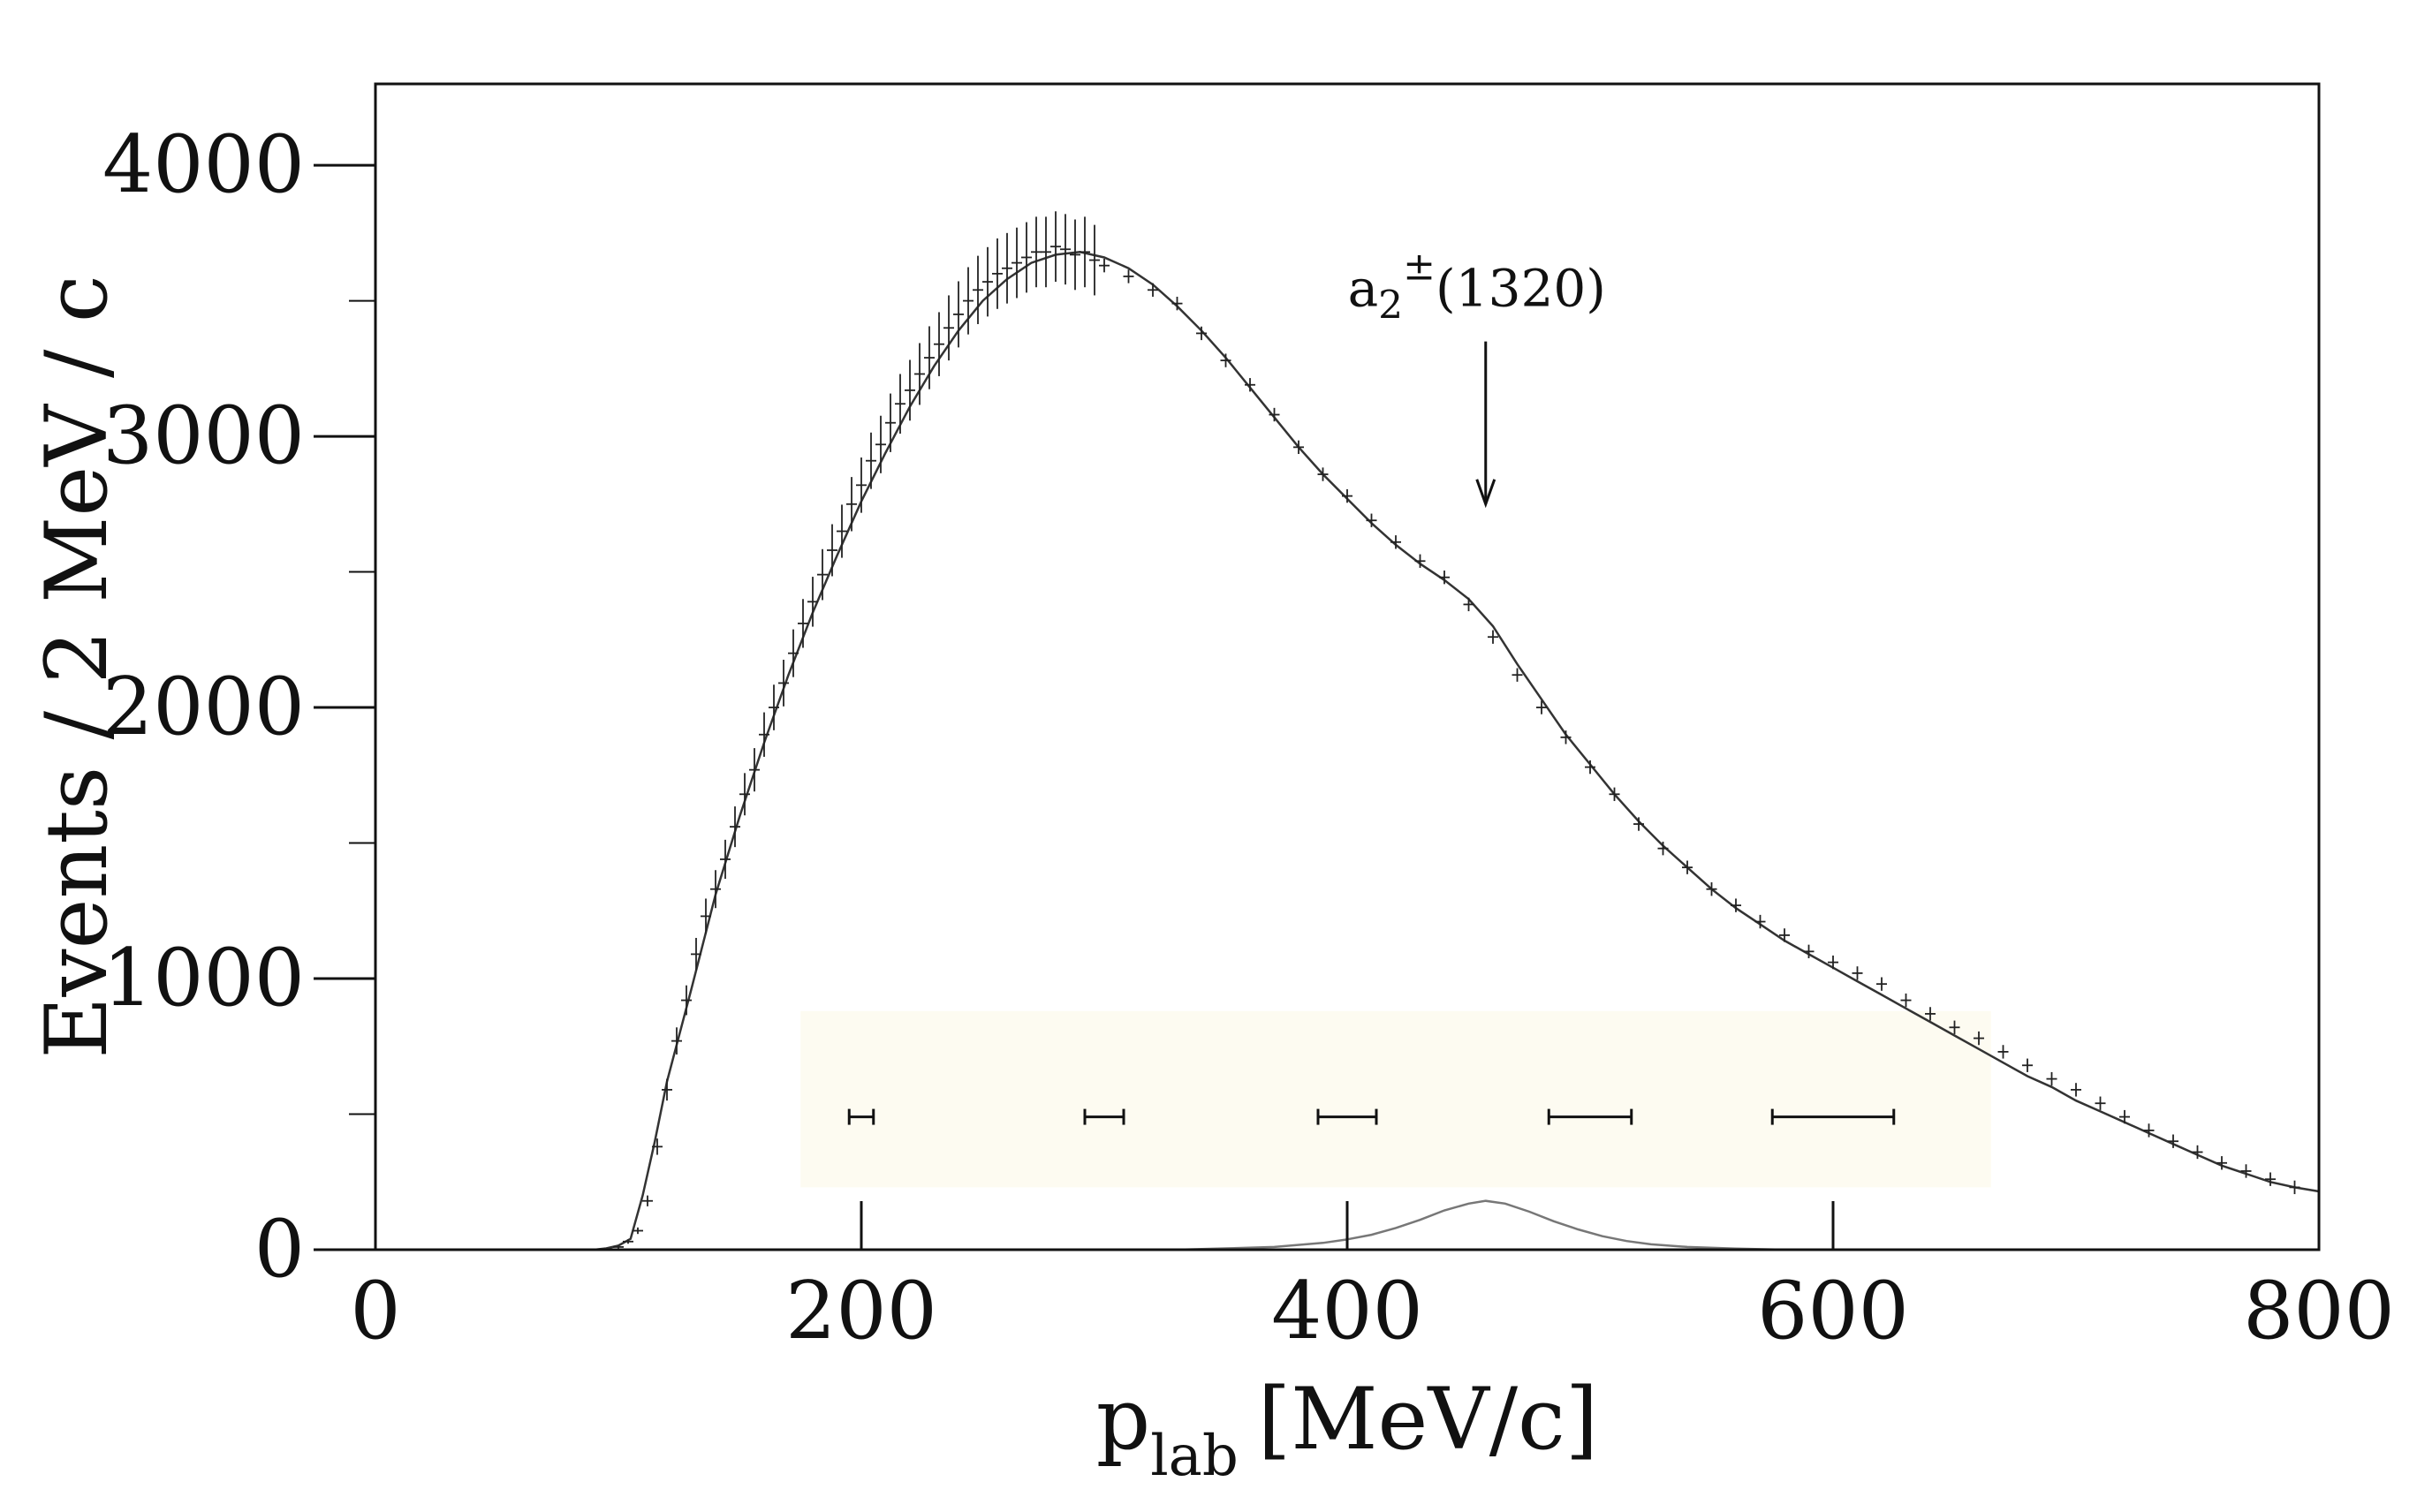  Describe the element at coordinates (1364, 289) in the screenshot. I see `annotation-base: a` at that location.